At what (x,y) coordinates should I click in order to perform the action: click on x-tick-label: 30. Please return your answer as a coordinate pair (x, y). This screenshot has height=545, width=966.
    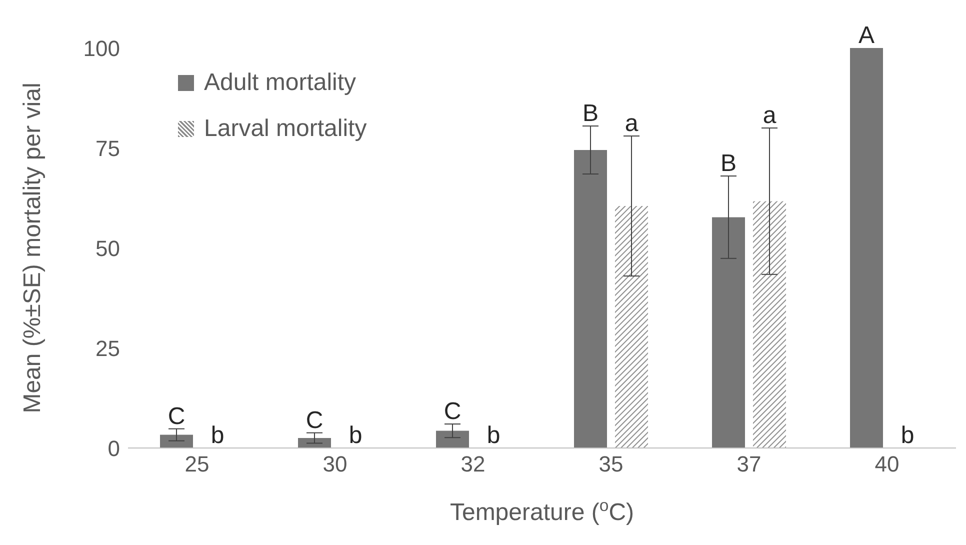
    Looking at the image, I should click on (335, 464).